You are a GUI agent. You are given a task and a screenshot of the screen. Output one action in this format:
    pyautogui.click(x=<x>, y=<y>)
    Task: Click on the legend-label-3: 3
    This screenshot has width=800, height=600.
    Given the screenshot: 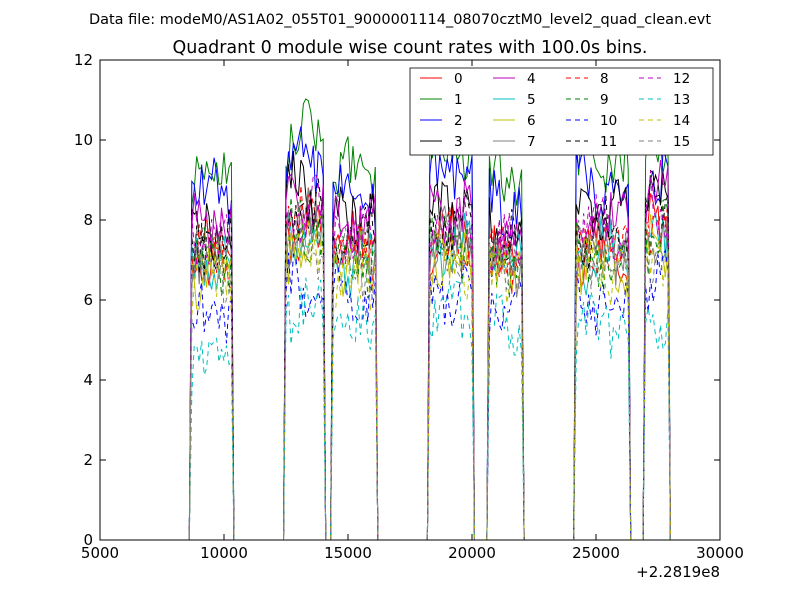 What is the action you would take?
    pyautogui.click(x=458, y=142)
    